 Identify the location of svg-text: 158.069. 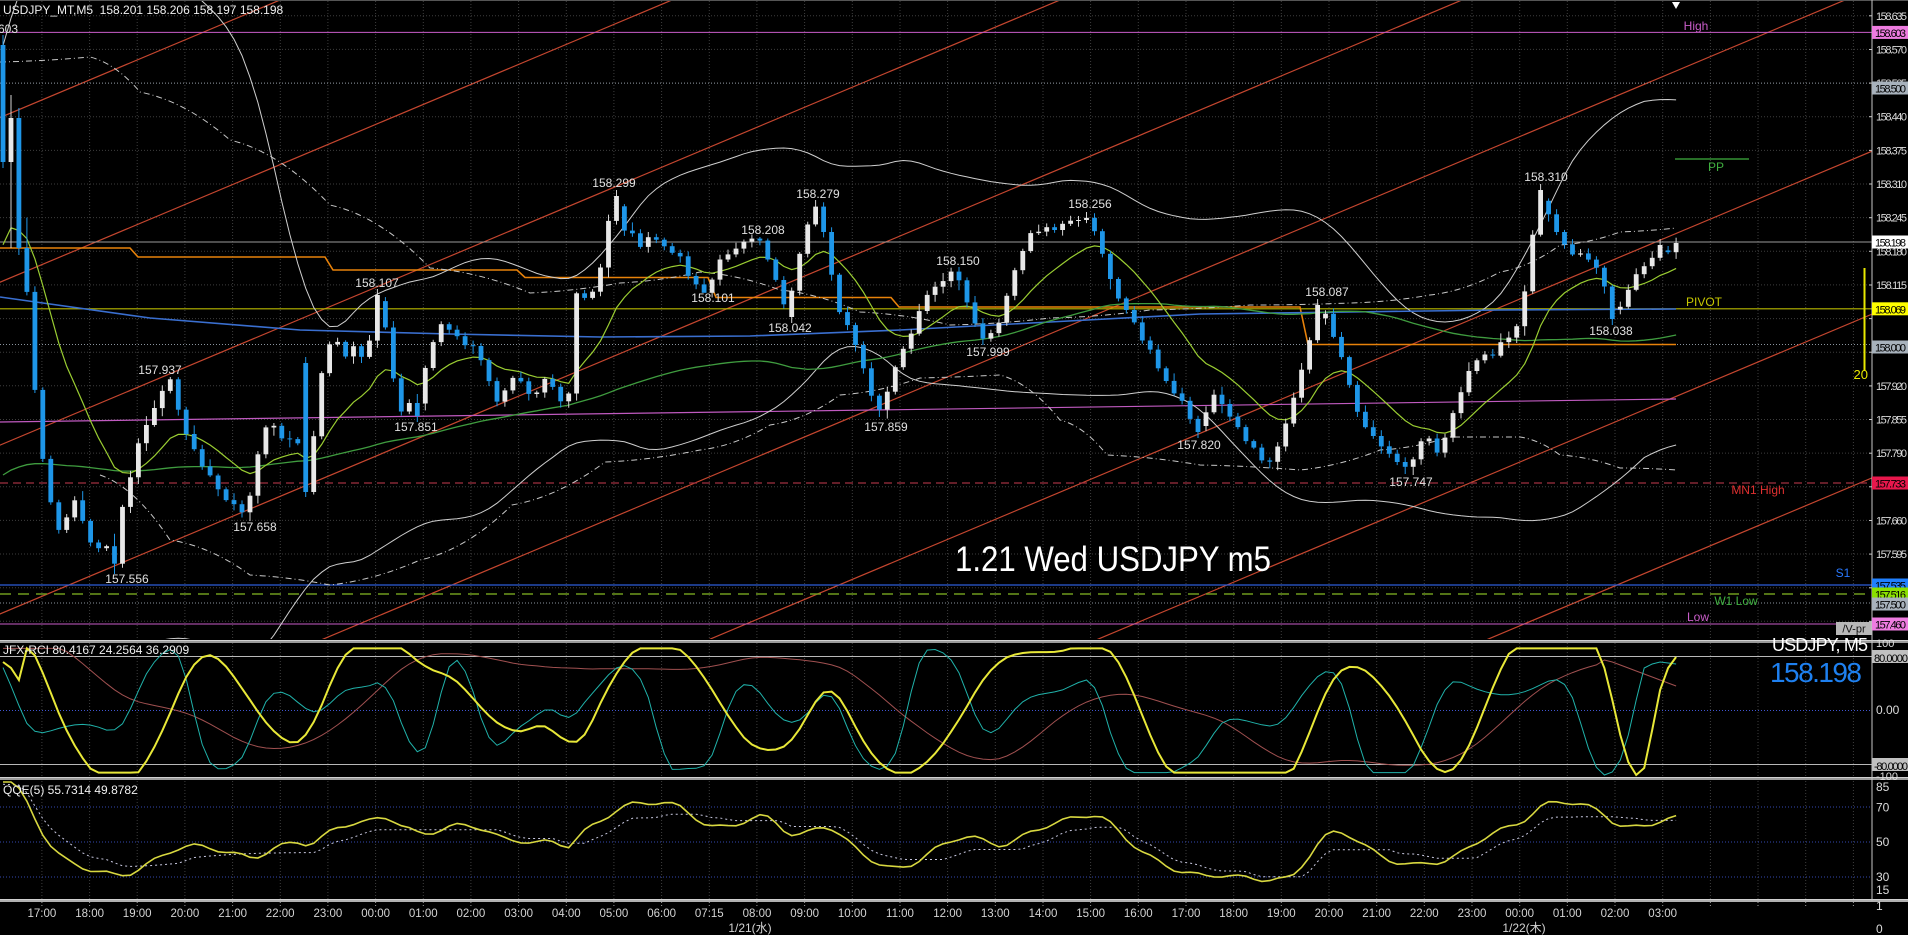
(1890, 310).